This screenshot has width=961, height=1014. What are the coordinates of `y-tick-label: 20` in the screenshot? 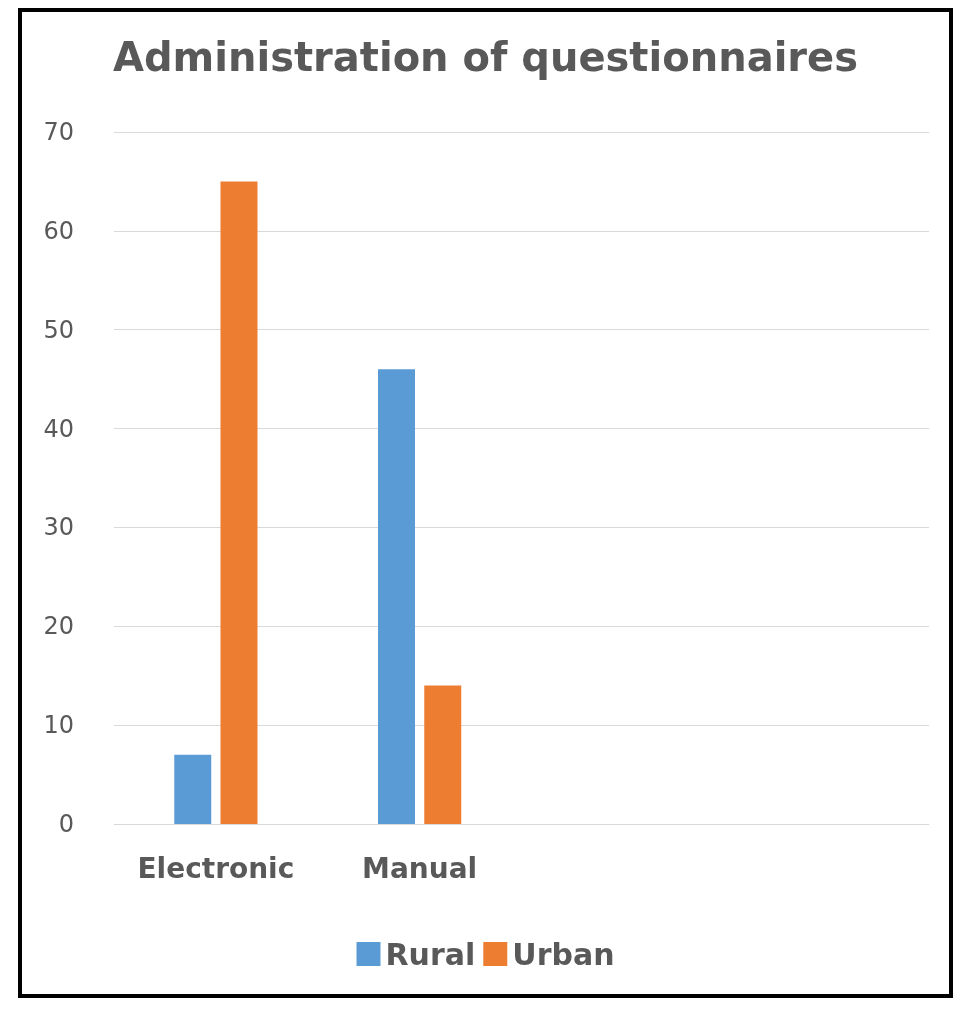 It's located at (58, 626).